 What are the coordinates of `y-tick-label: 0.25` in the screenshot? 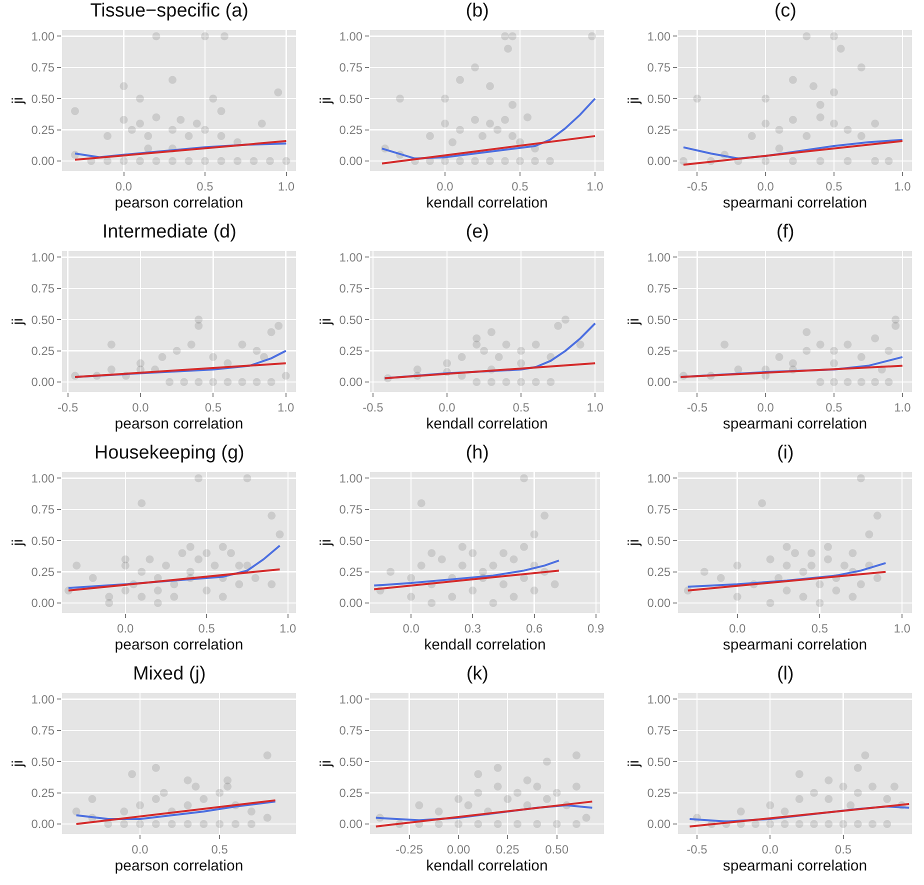 It's located at (43, 351).